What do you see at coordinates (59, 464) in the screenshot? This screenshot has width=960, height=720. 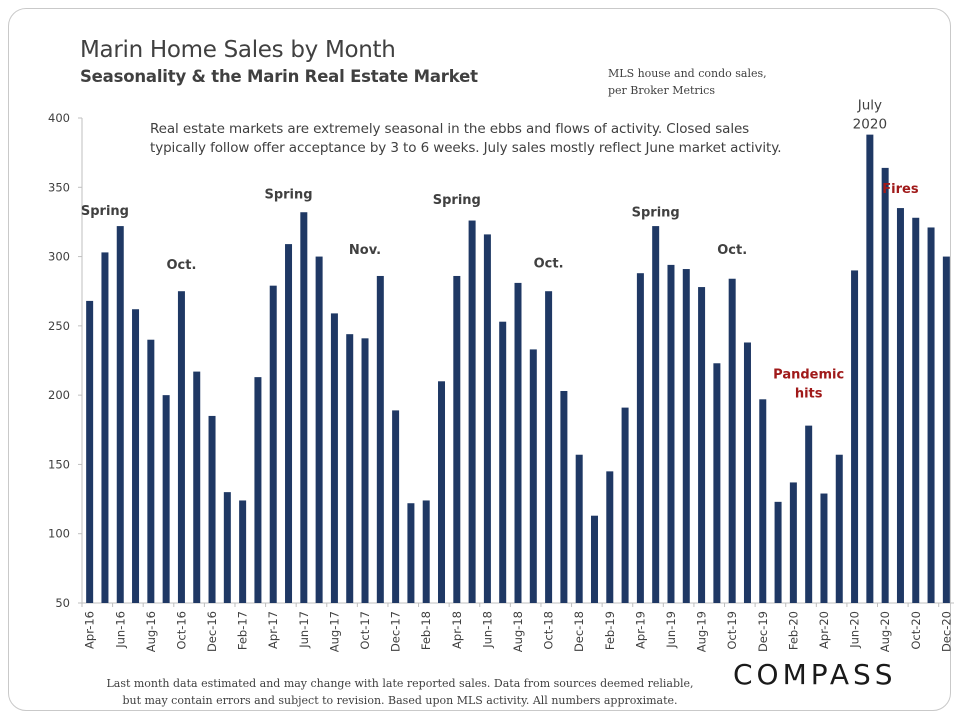 I see `y-tick-label: 150` at bounding box center [59, 464].